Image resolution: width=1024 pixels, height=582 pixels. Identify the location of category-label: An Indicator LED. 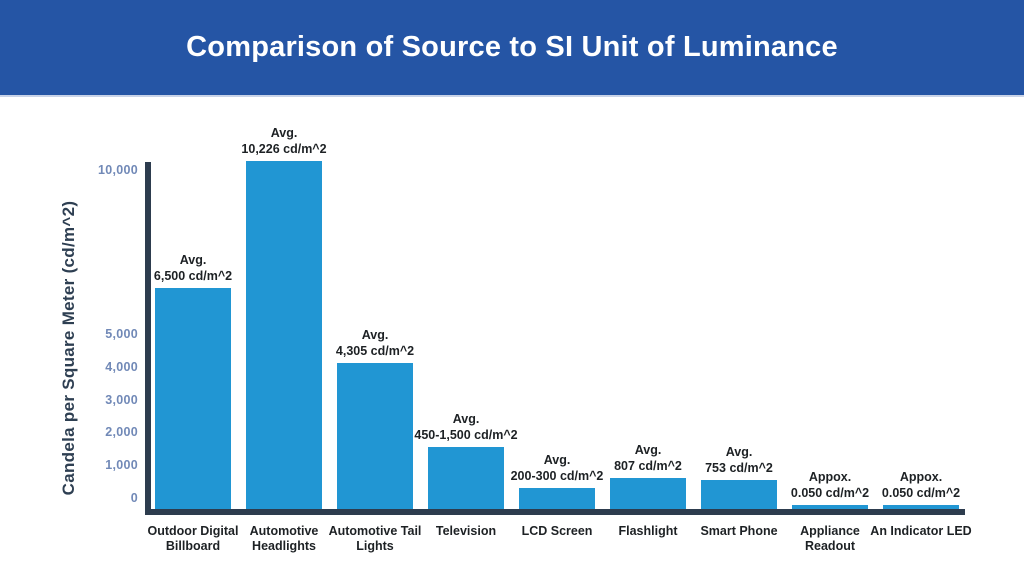
(921, 531).